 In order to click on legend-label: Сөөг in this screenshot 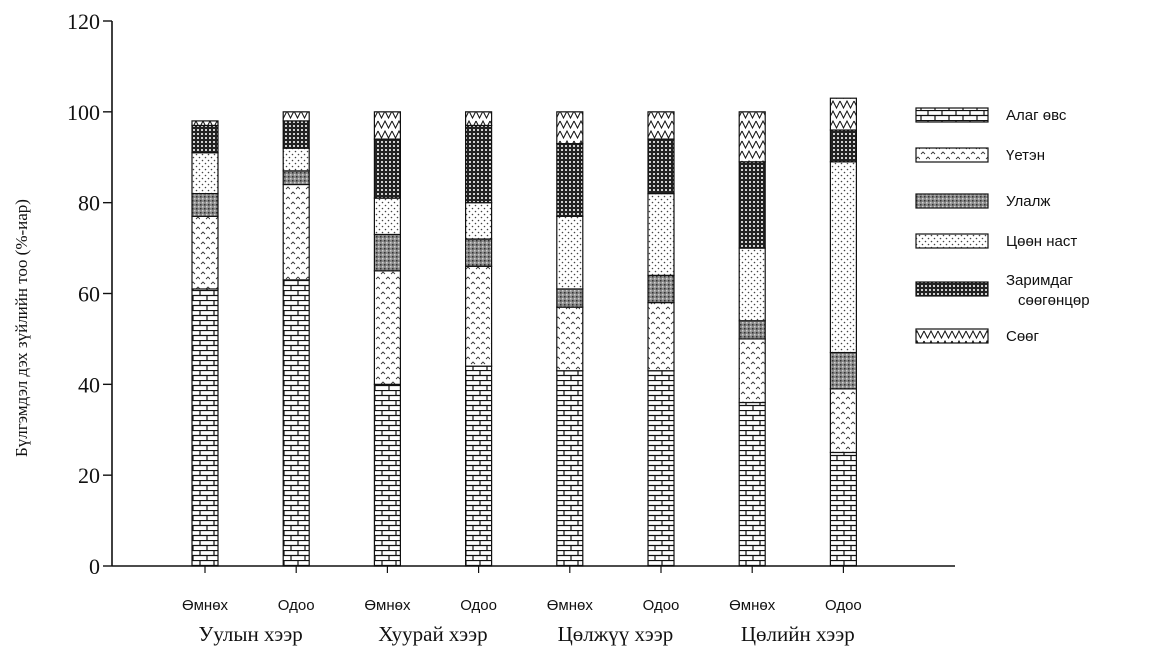, I will do `click(1023, 336)`.